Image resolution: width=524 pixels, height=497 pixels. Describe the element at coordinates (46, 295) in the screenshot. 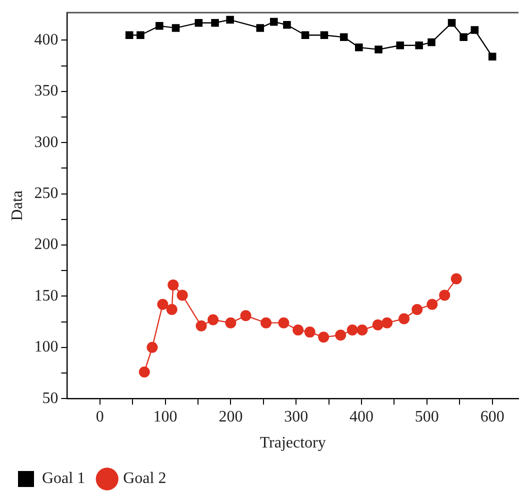

I see `y-tick-label: 150` at that location.